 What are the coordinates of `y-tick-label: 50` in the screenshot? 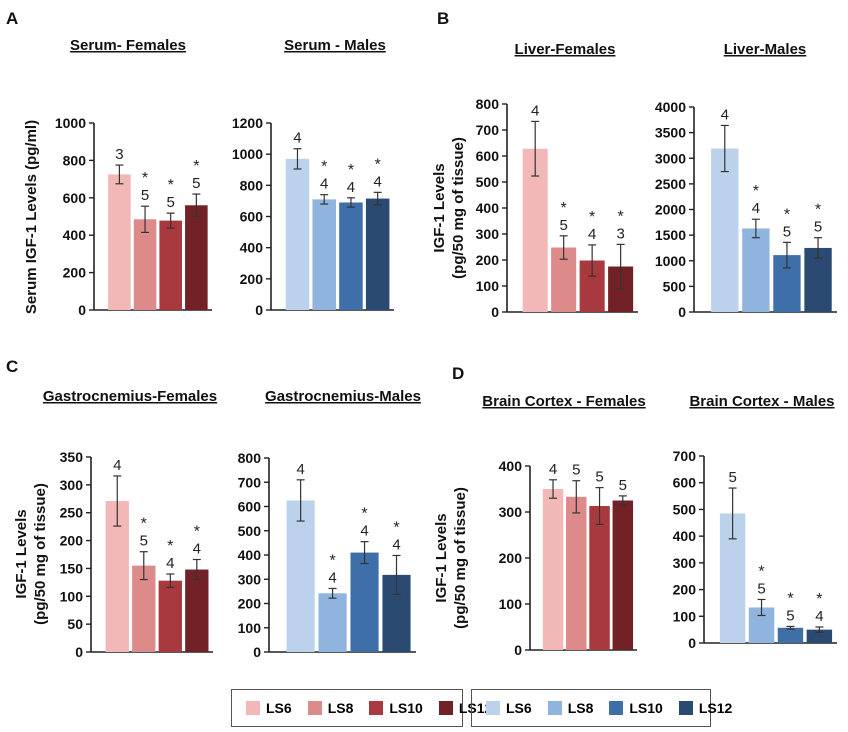 It's located at (75, 624).